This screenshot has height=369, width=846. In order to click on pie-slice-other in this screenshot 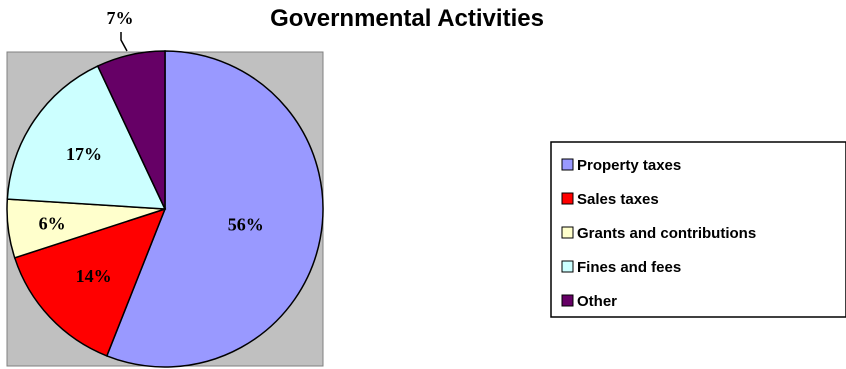, I will do `click(131, 130)`.